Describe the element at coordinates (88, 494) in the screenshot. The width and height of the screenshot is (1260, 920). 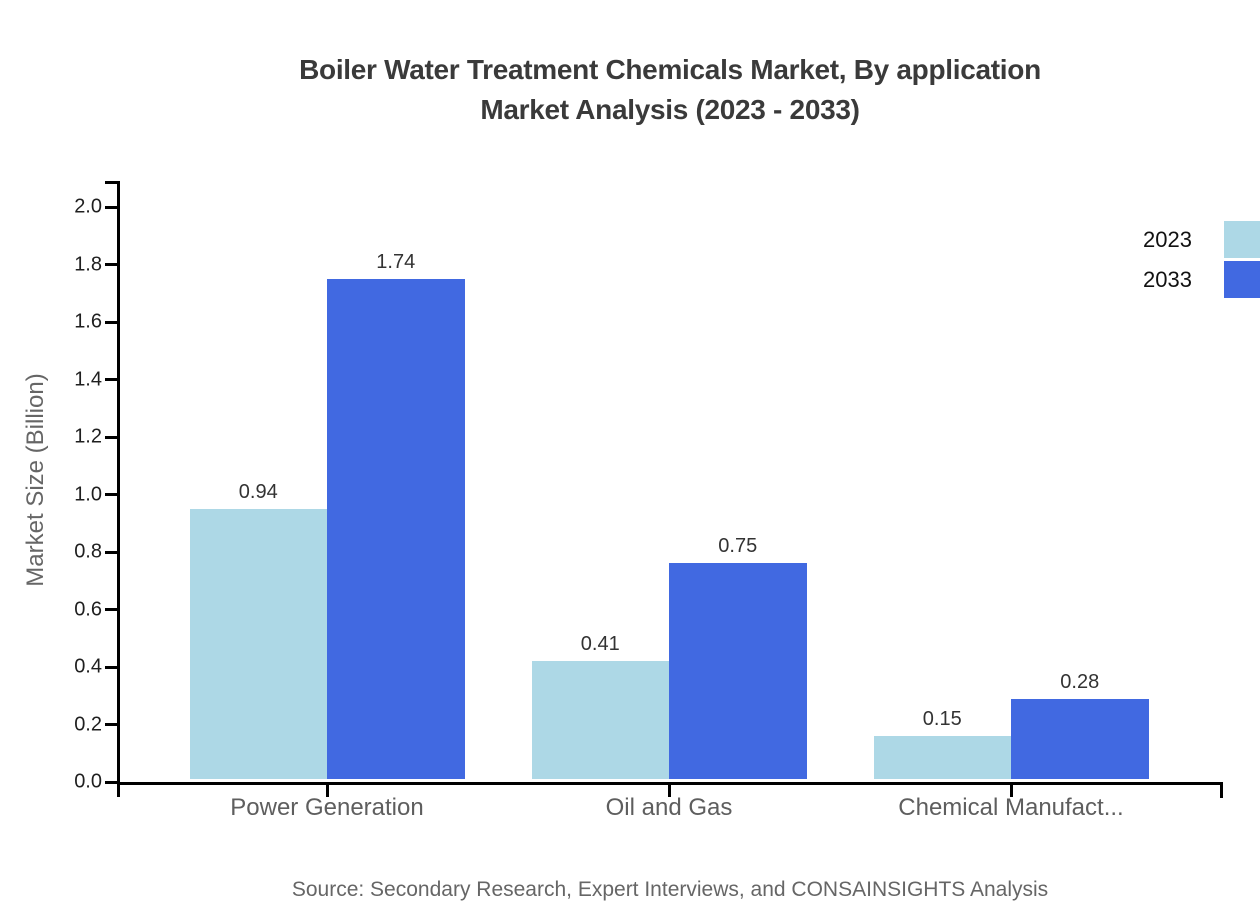
I see `y-tick-label: 1.0` at that location.